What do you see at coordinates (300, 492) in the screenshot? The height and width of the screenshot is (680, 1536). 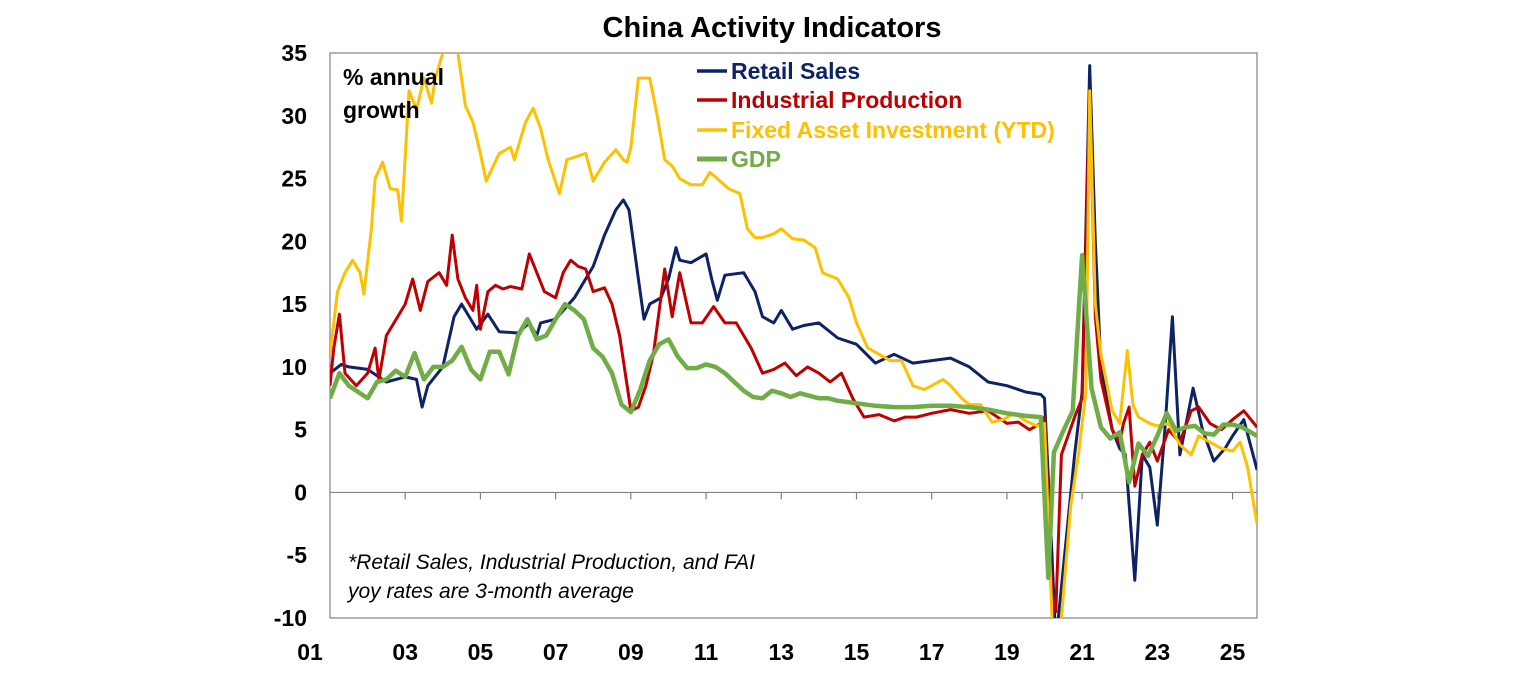 I see `y-tick-label: 0` at bounding box center [300, 492].